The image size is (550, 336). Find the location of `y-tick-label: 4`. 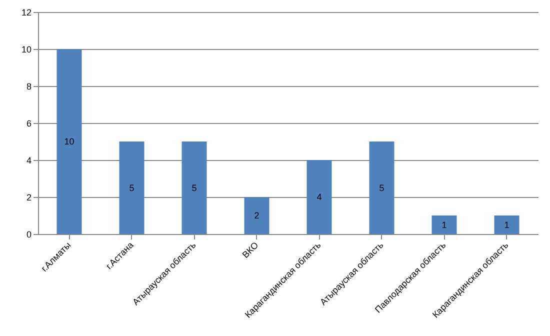

y-tick-label: 4 is located at coordinates (29, 161).